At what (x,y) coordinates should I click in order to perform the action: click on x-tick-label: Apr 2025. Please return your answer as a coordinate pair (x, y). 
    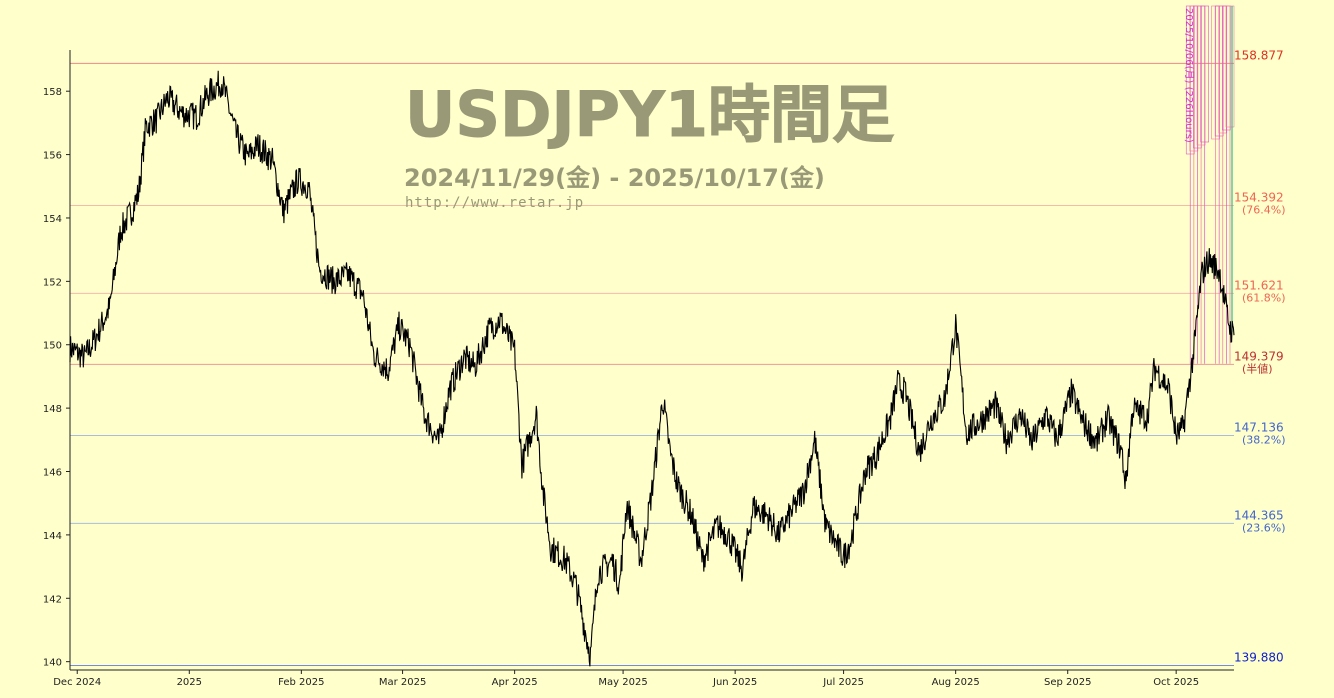
    Looking at the image, I should click on (515, 682).